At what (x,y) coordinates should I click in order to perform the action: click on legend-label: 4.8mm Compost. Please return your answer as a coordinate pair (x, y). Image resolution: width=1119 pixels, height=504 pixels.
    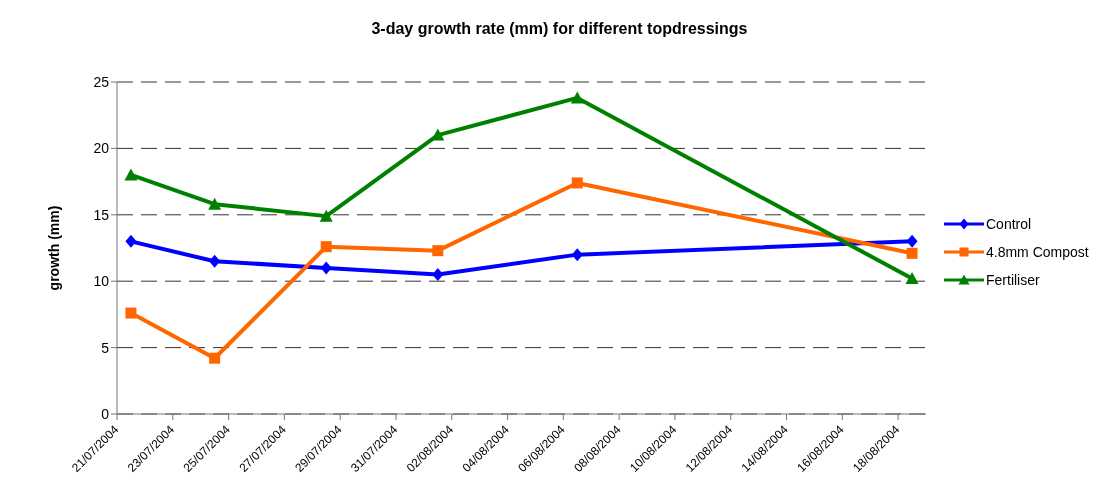
    Looking at the image, I should click on (1037, 252).